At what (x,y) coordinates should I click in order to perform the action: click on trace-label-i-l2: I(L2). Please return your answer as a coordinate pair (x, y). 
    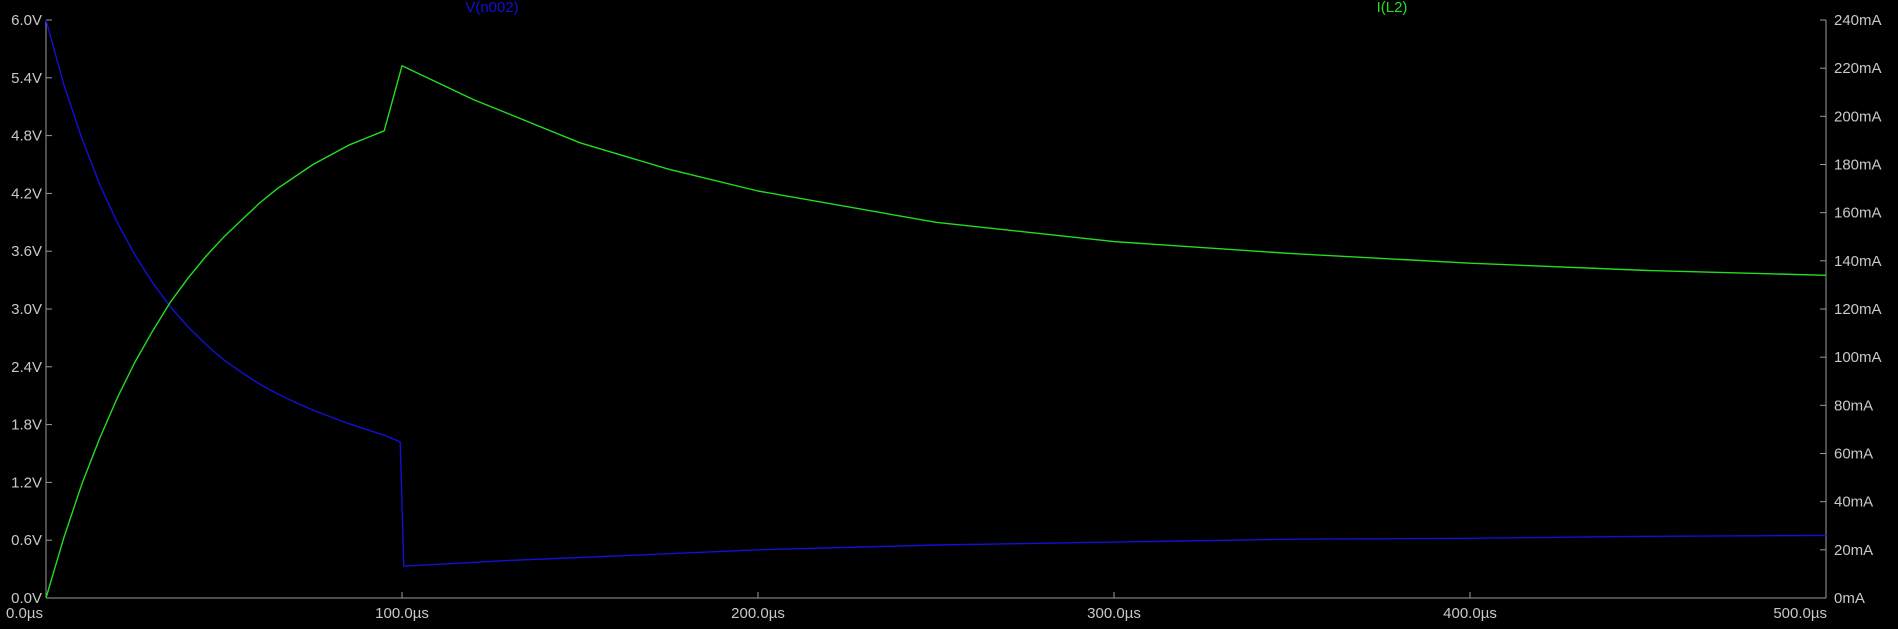
    Looking at the image, I should click on (1392, 8).